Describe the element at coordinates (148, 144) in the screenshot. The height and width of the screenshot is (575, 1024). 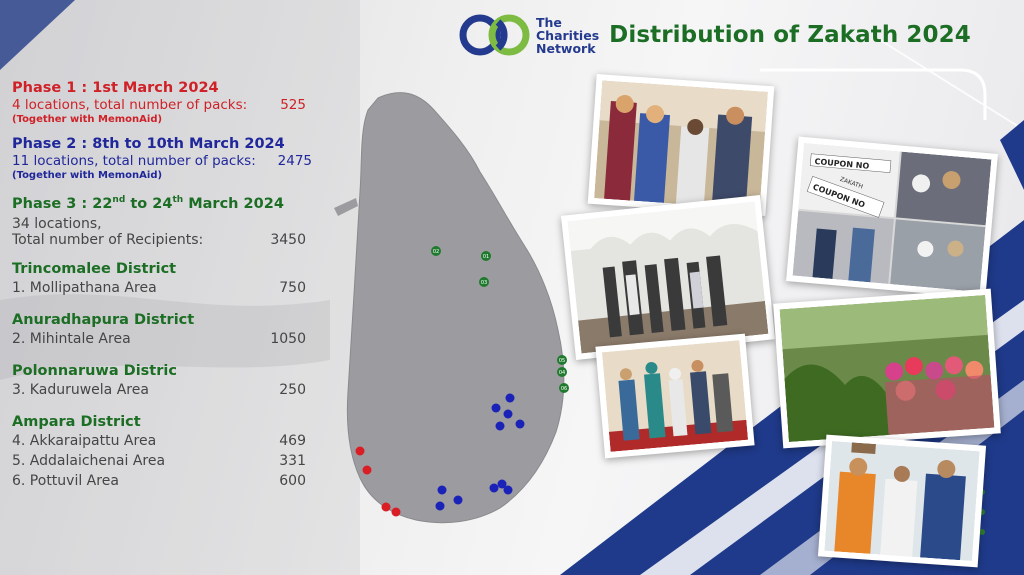
I see `phase-2-title: Phase 2 : 8th to 10th March 2024` at that location.